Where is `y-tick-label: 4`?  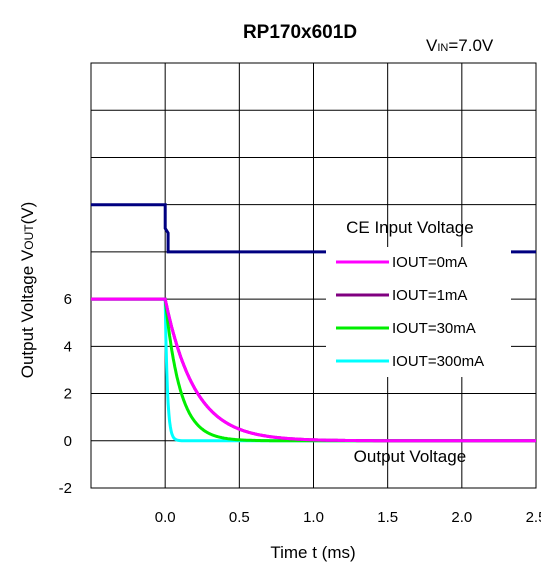
y-tick-label: 4 is located at coordinates (68, 346).